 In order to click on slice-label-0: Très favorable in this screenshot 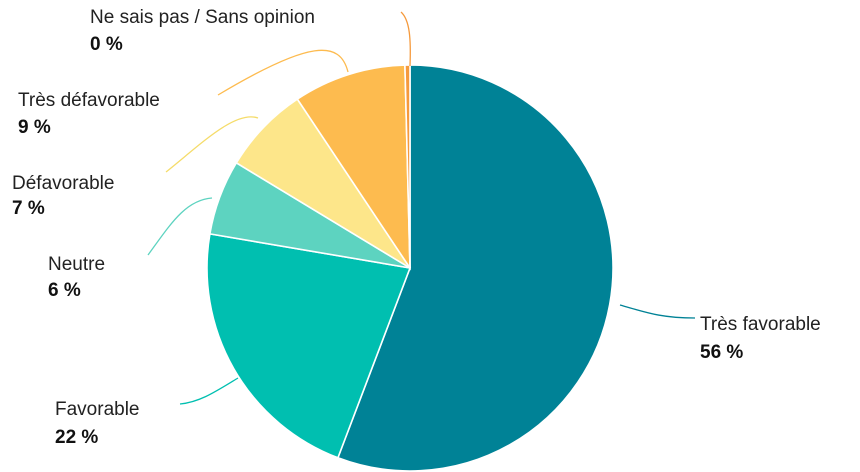, I will do `click(760, 324)`.